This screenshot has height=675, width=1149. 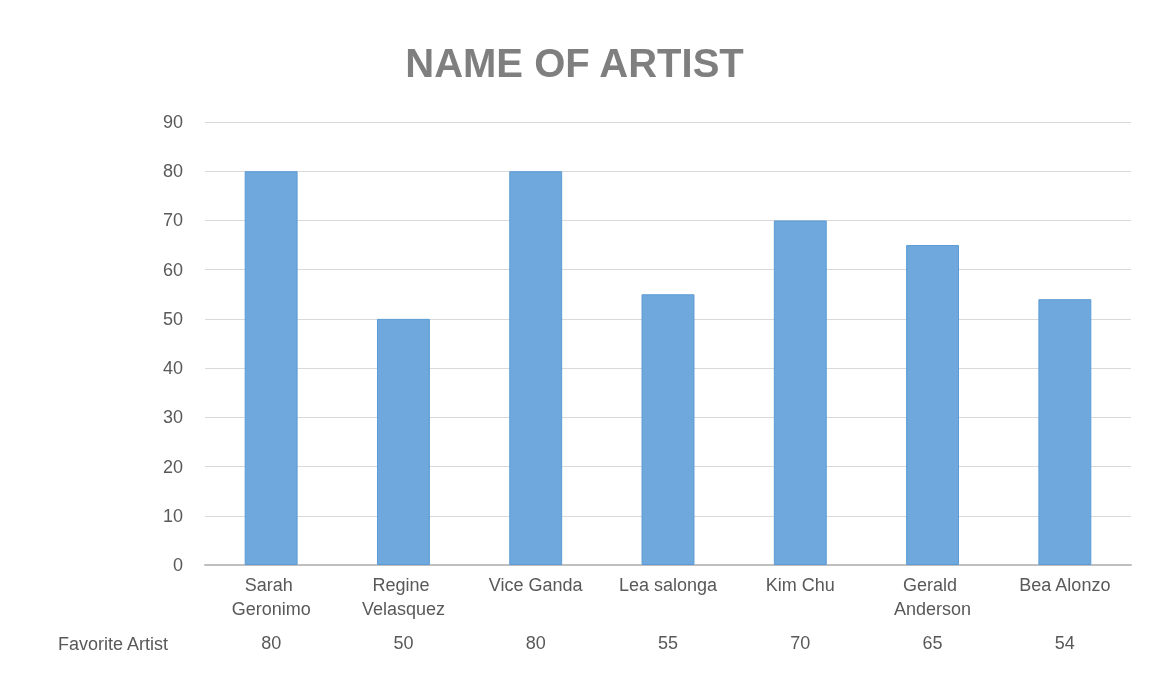 I want to click on x-tick-label: Sarah Geronimo, so click(x=271, y=597).